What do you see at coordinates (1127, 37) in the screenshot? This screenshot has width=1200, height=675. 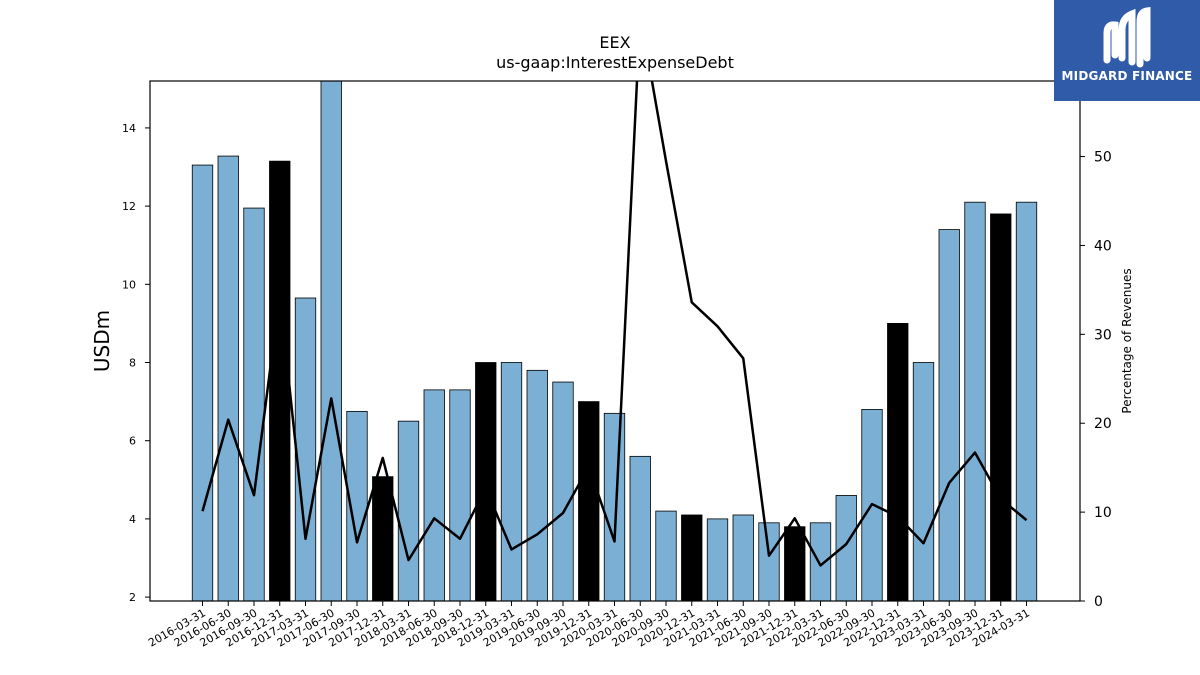 I see `logo-mark-icon` at bounding box center [1127, 37].